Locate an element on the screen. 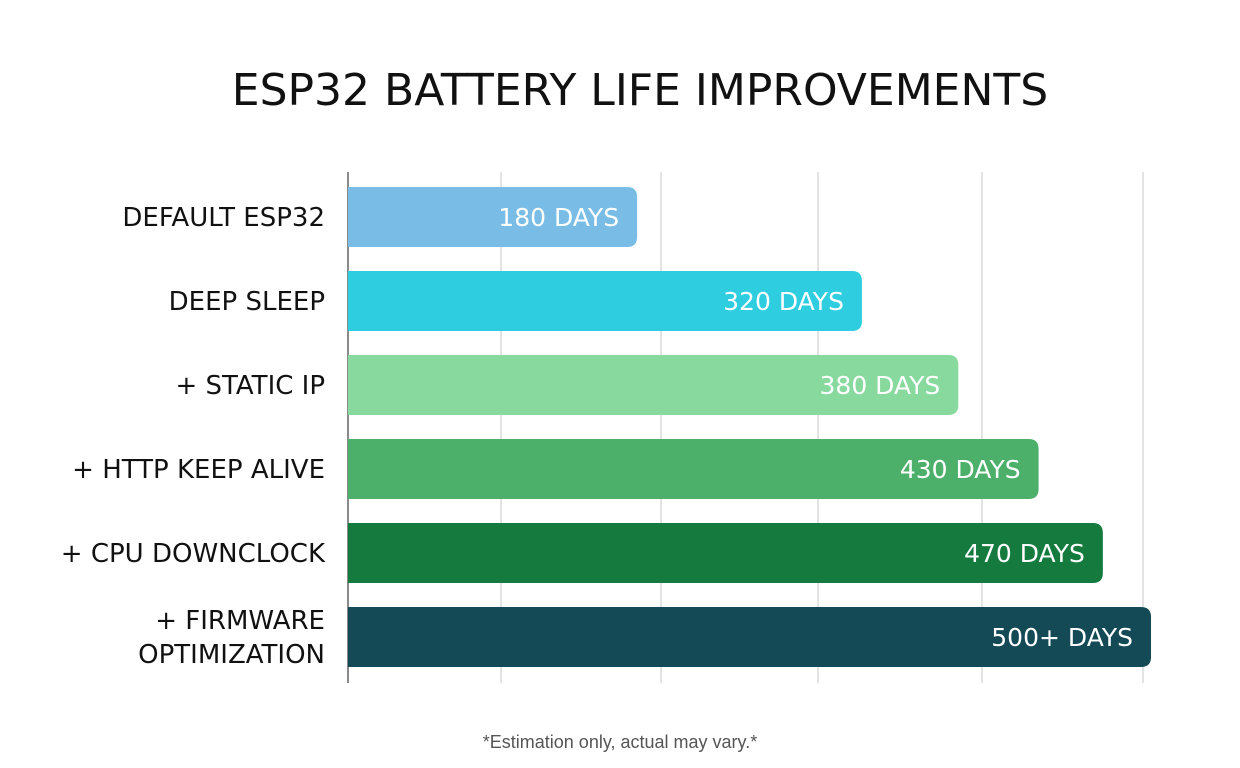  category-label: + CPU DOWNCLOCK is located at coordinates (193, 554).